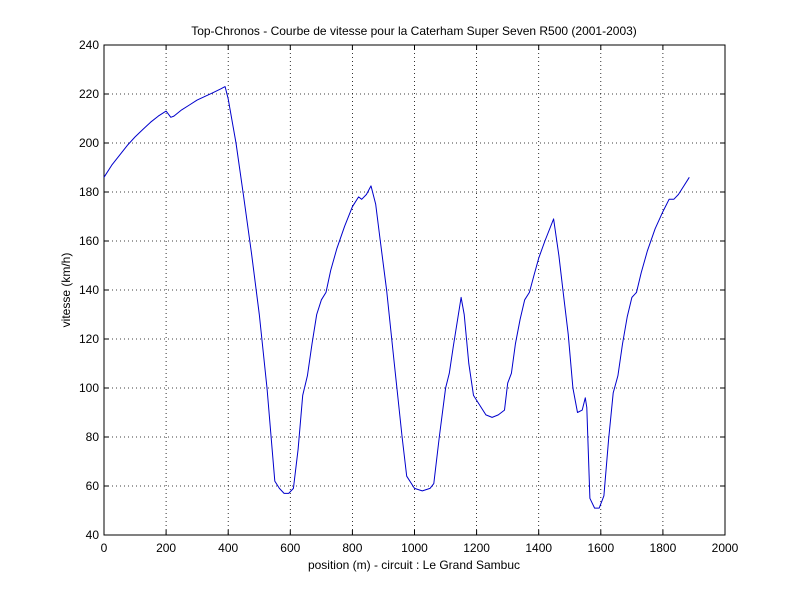 The width and height of the screenshot is (800, 601). What do you see at coordinates (166, 548) in the screenshot?
I see `x-tick-label: 200` at bounding box center [166, 548].